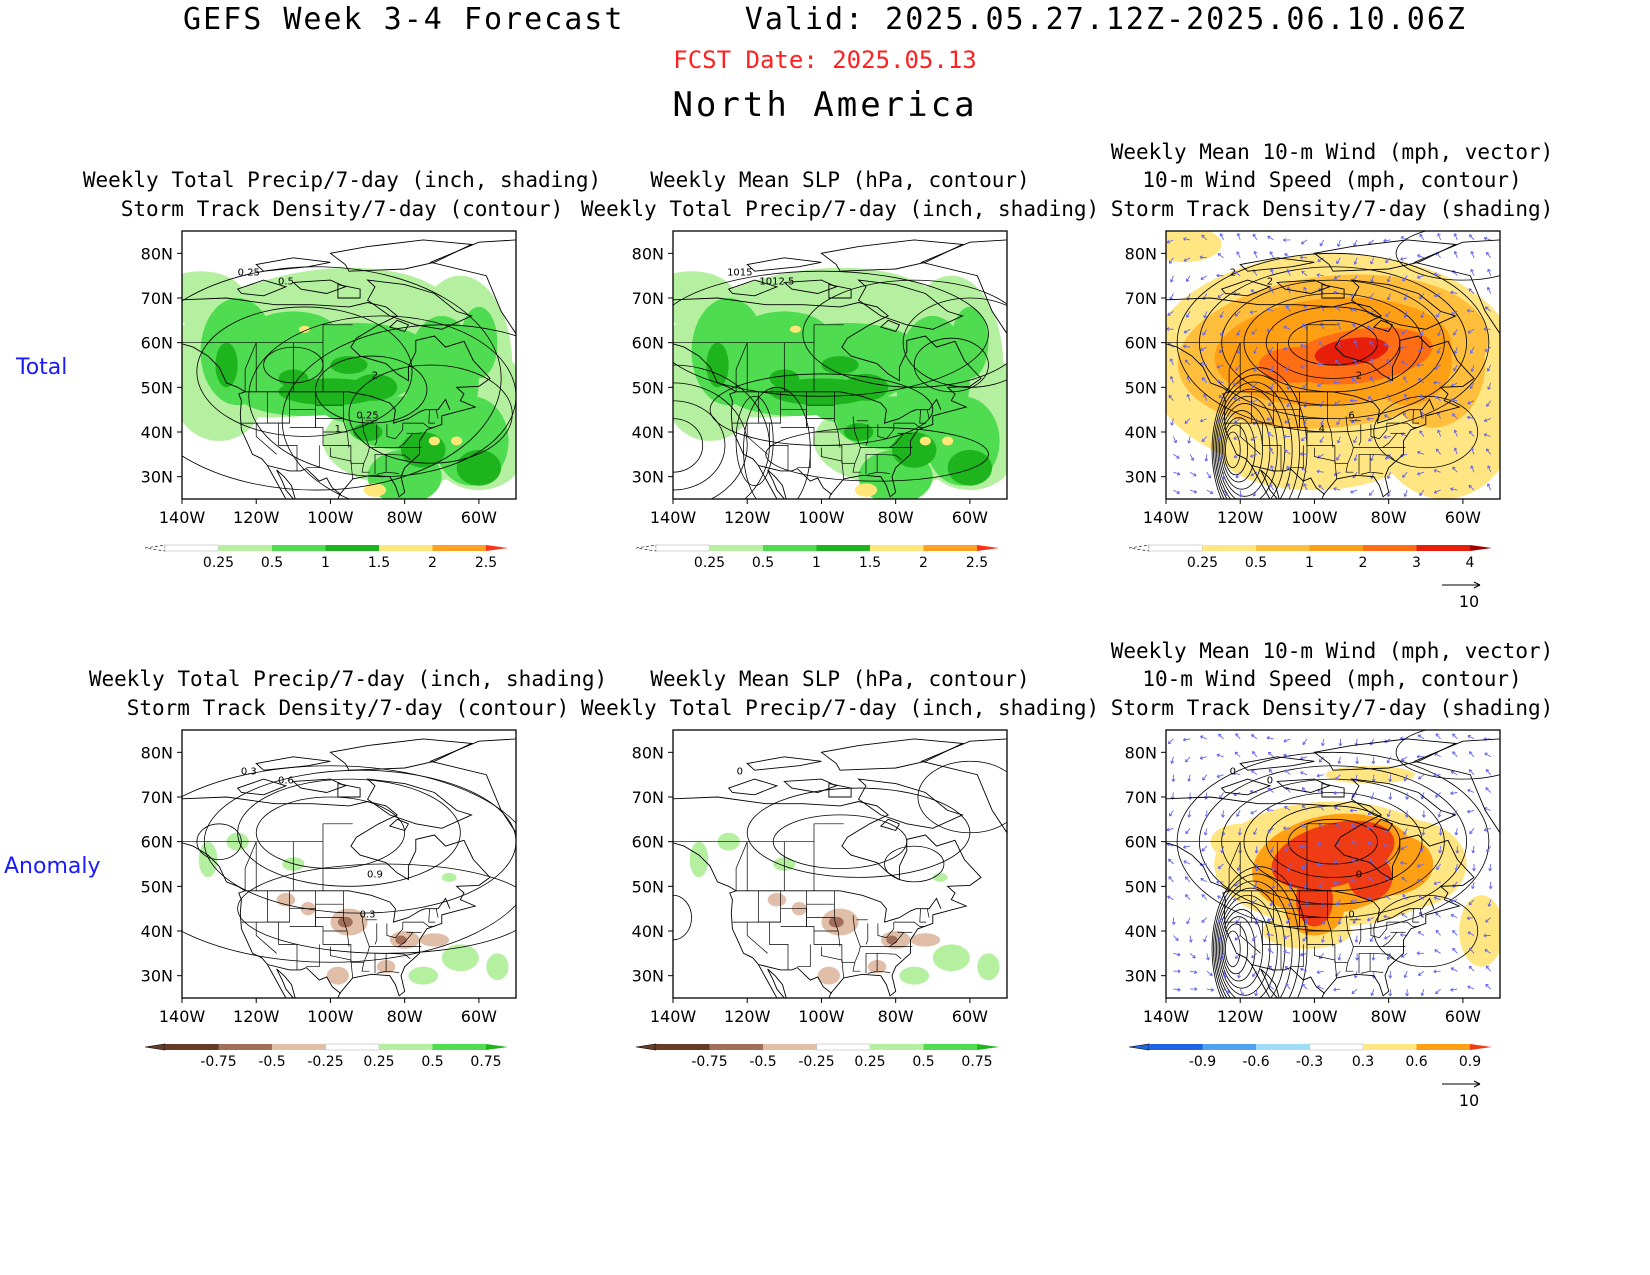 Image resolution: width=1650 pixels, height=1275 pixels. I want to click on lon-tick-label: 60W, so click(970, 517).